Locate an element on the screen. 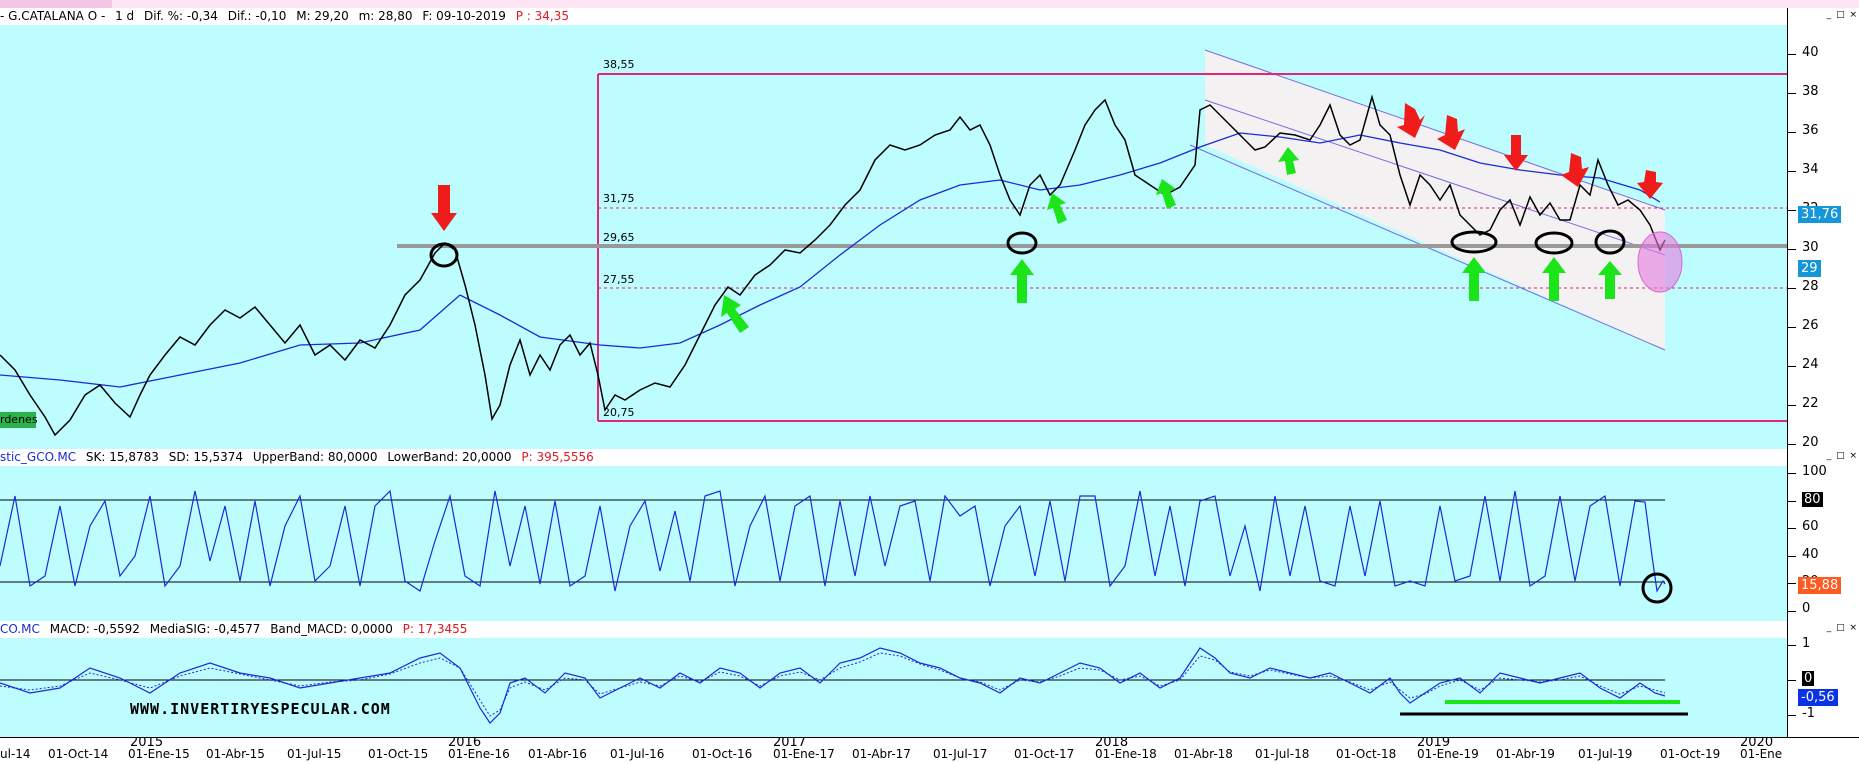  price-tick: 30 is located at coordinates (1810, 247).